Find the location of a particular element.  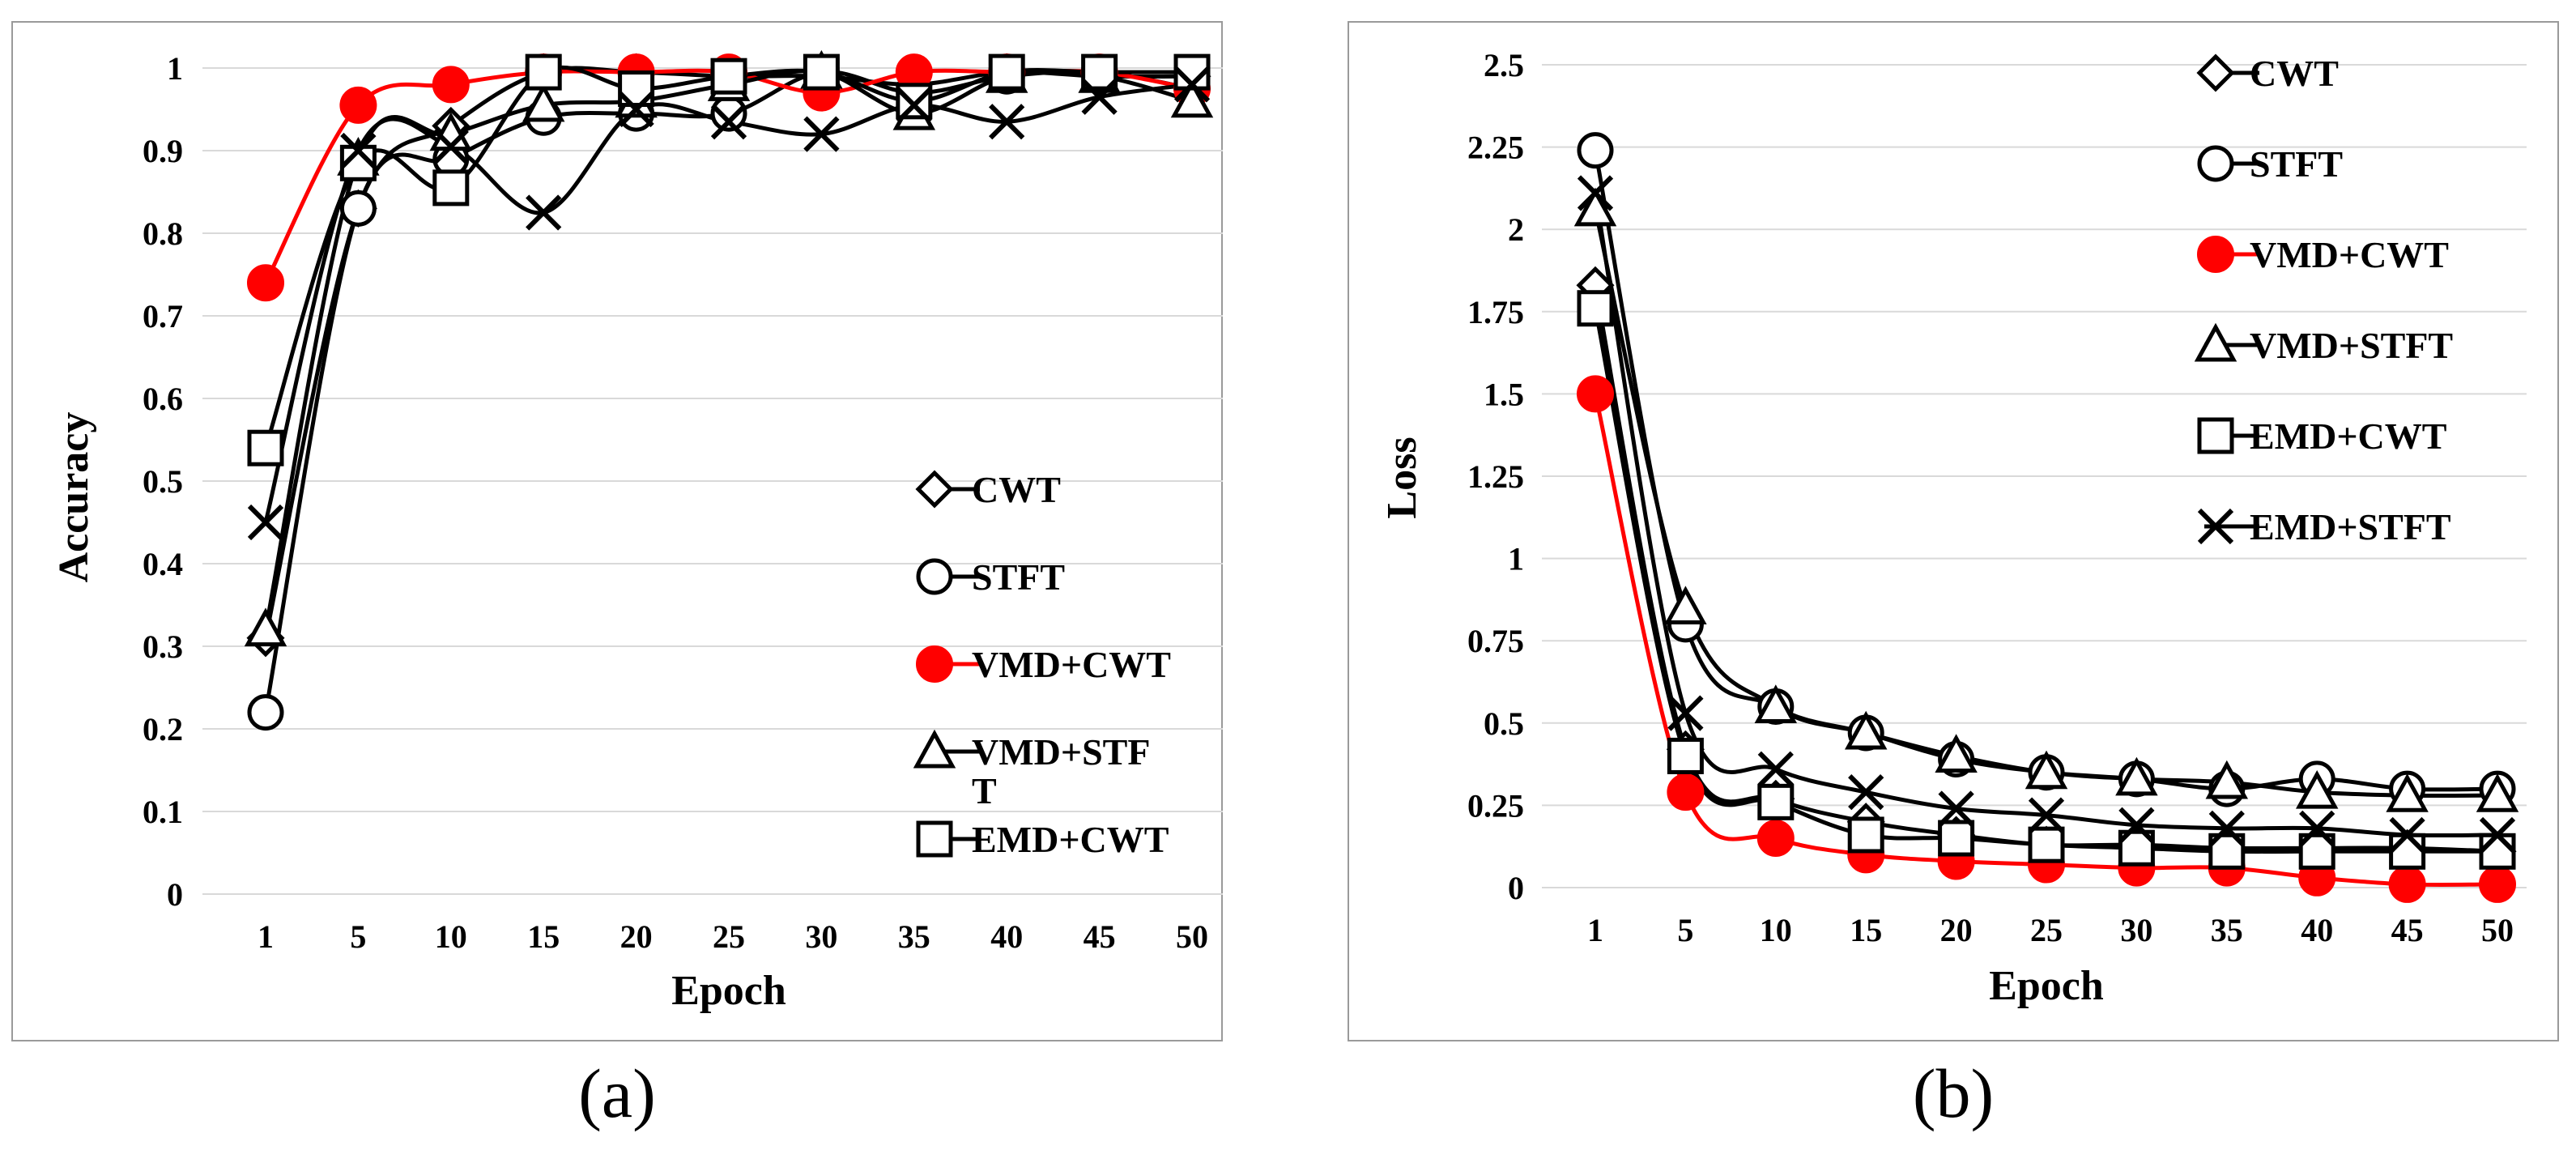

legend-label: EMD+CWT is located at coordinates (2348, 436).